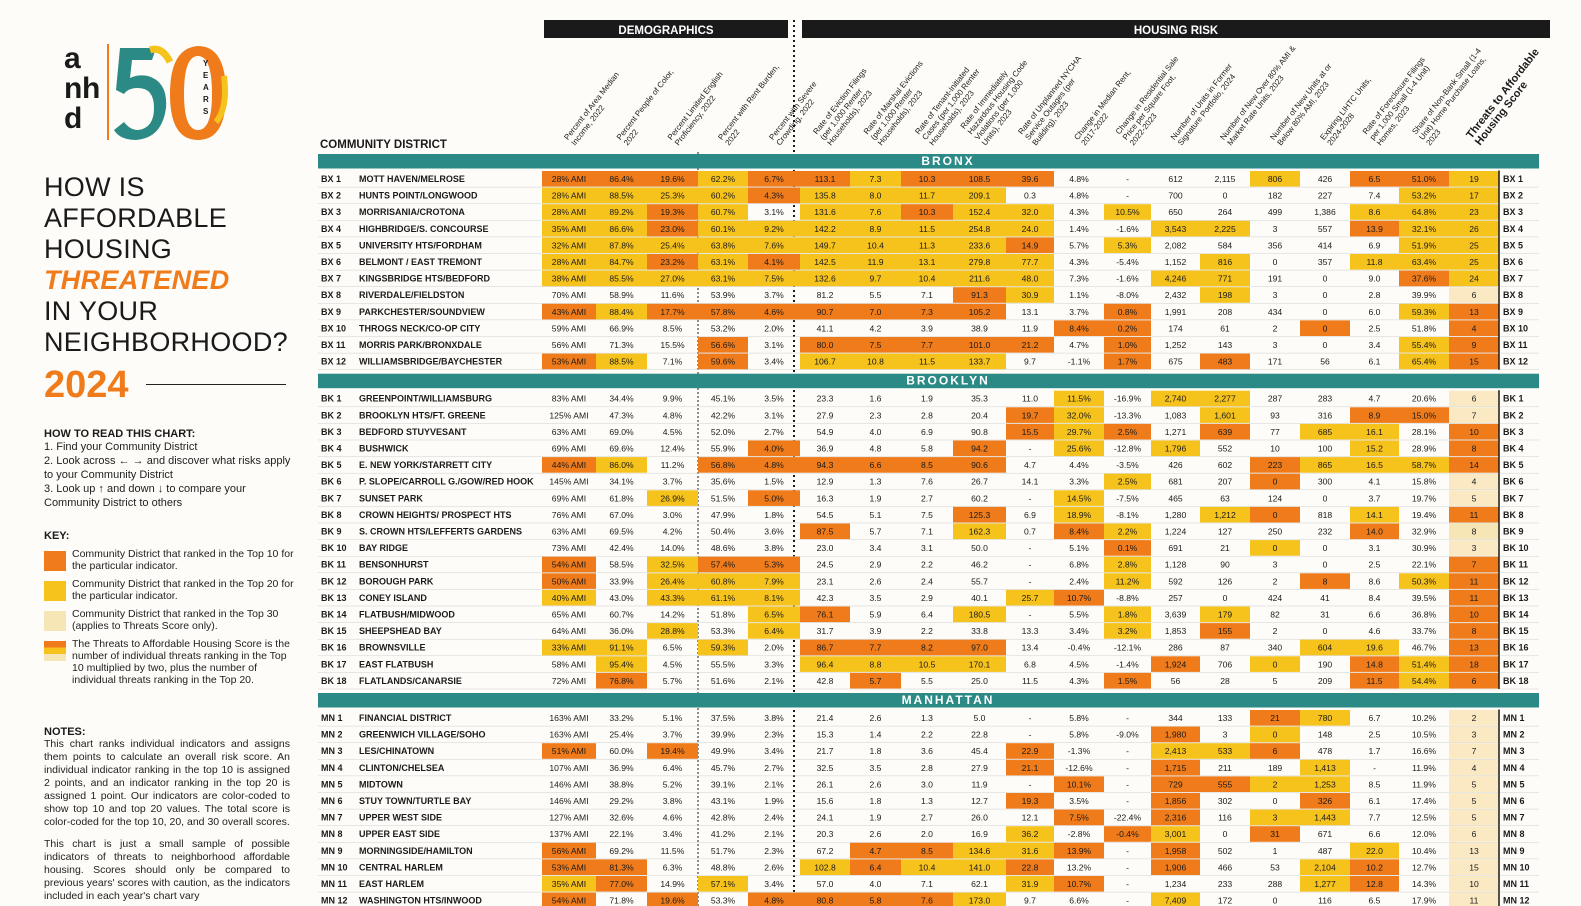 The width and height of the screenshot is (1581, 906). What do you see at coordinates (1176, 818) in the screenshot?
I see `cell-value: 2,316` at bounding box center [1176, 818].